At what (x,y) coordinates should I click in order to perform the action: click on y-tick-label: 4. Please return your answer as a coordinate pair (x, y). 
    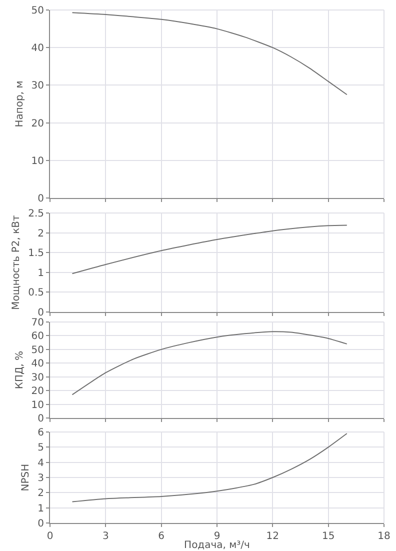
    Looking at the image, I should click on (41, 463).